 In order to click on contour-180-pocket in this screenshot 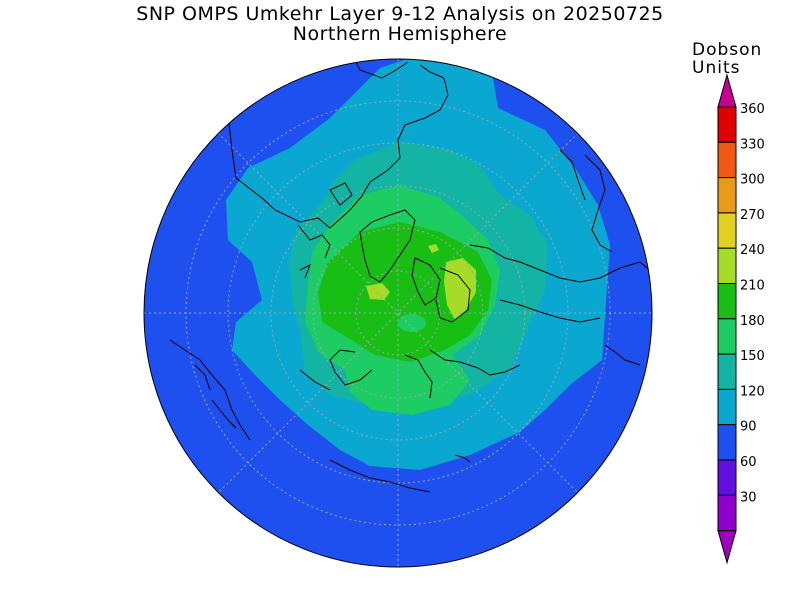, I will do `click(412, 323)`.